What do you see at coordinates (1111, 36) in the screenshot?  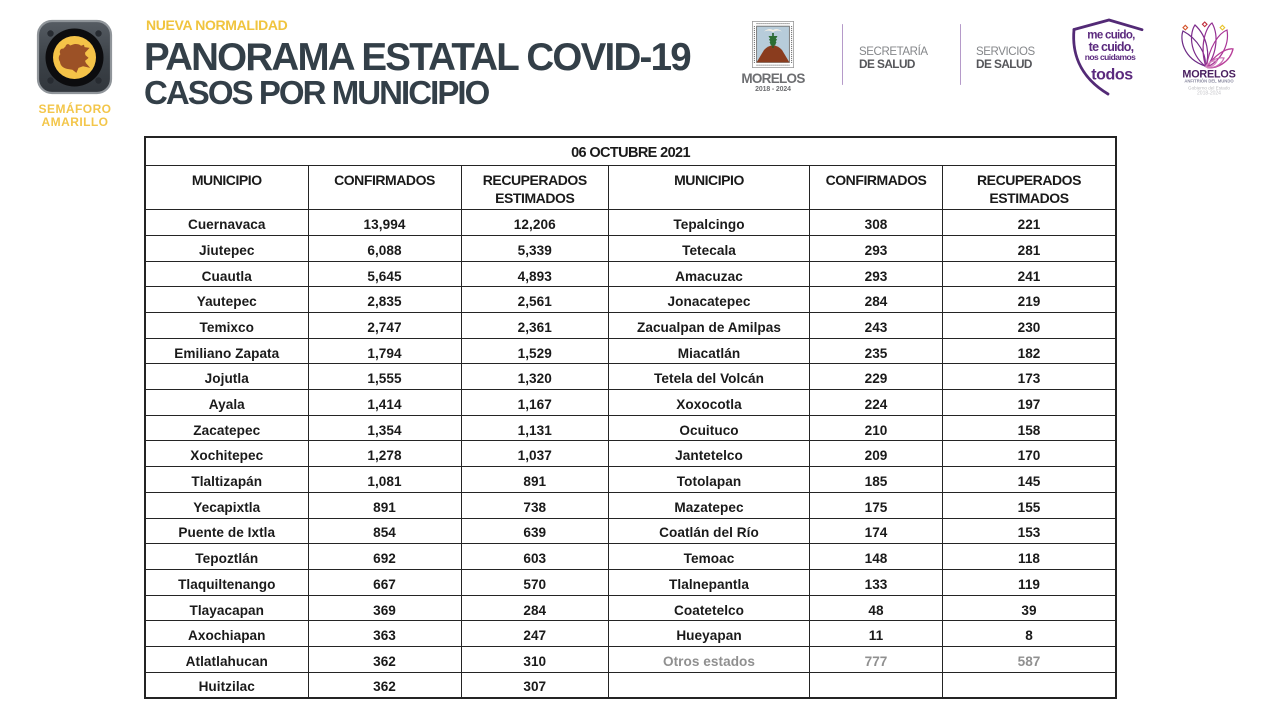 I see `svg-text: me cuido,` at bounding box center [1111, 36].